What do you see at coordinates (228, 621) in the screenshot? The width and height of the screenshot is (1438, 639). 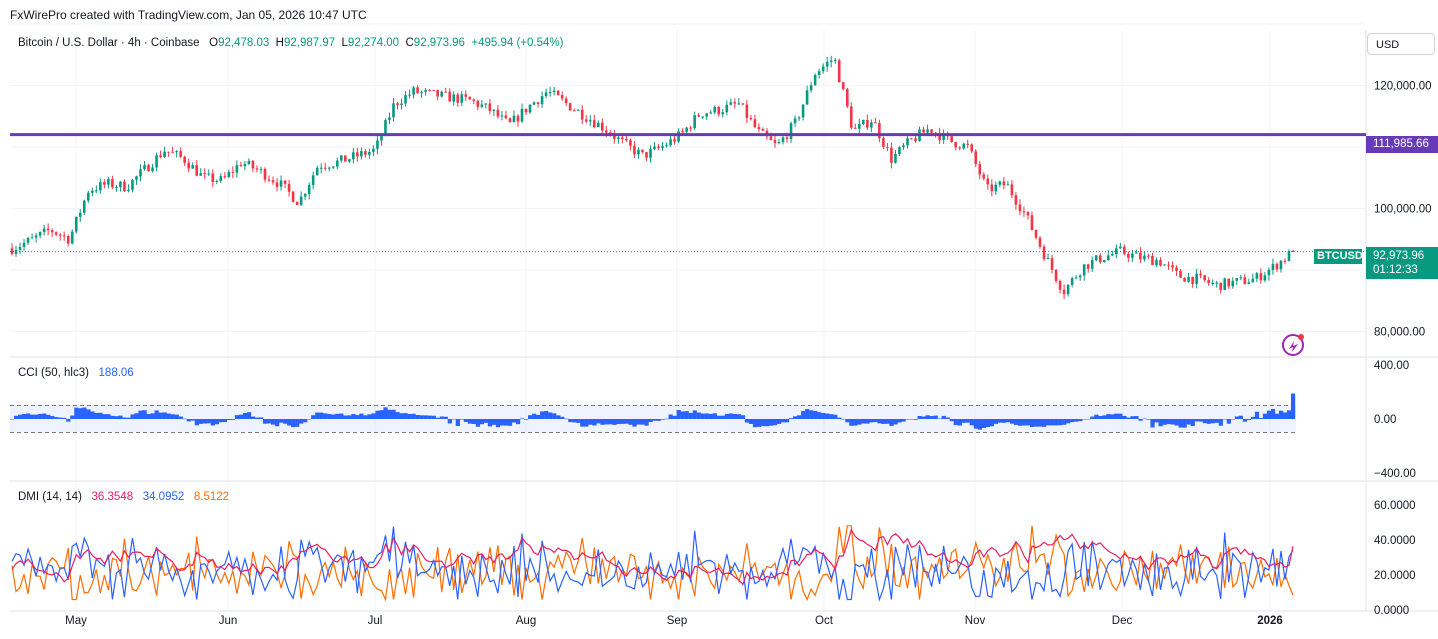 I see `time-tick-label: Jun` at bounding box center [228, 621].